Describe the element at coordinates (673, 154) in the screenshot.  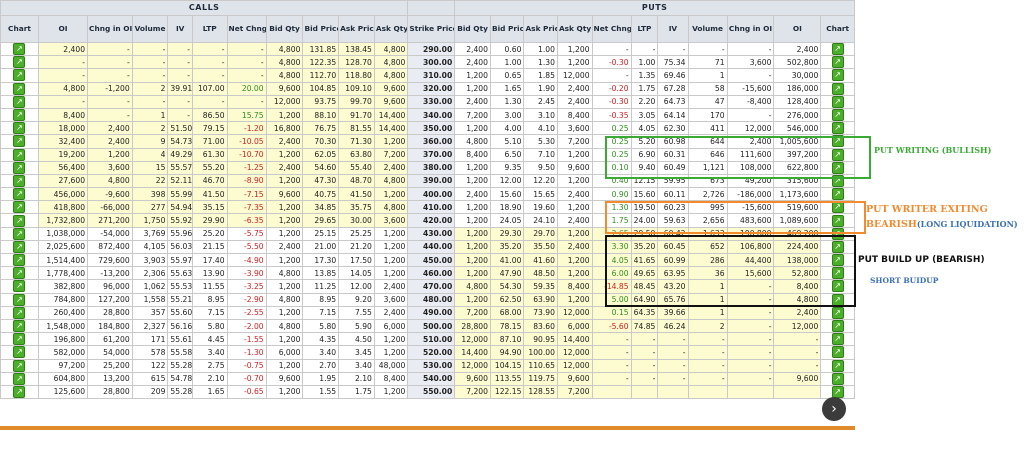
I see `put-cell: 60.31` at that location.